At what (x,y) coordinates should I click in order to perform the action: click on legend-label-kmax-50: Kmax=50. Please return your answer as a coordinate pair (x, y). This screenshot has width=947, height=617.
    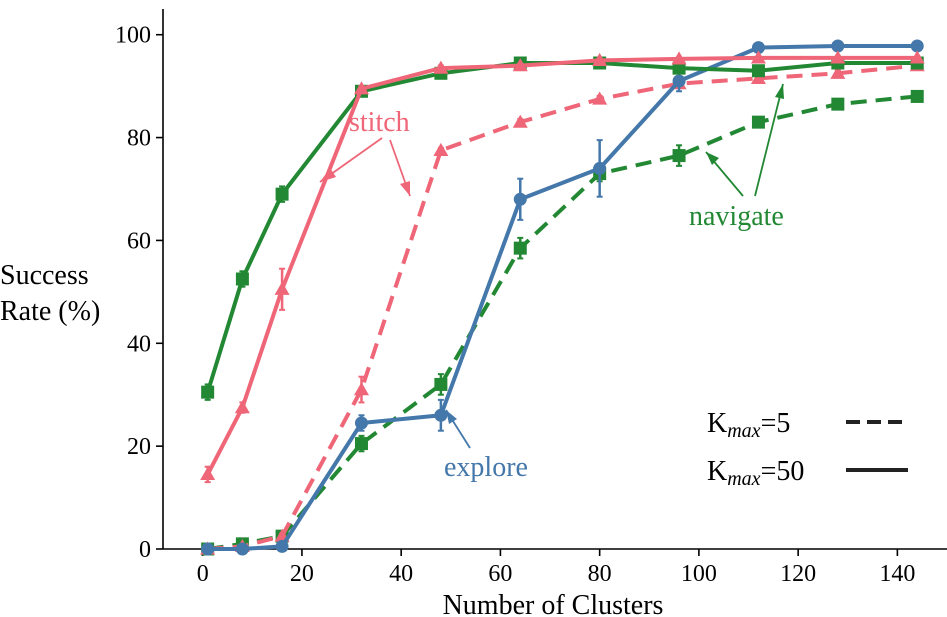
    Looking at the image, I should click on (755, 473).